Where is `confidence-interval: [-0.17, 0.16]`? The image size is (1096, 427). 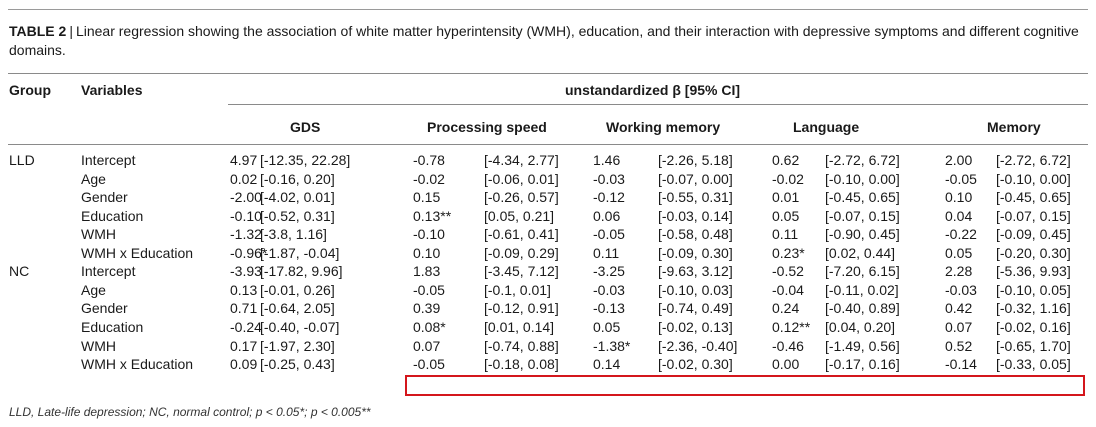
confidence-interval: [-0.17, 0.16] is located at coordinates (862, 364).